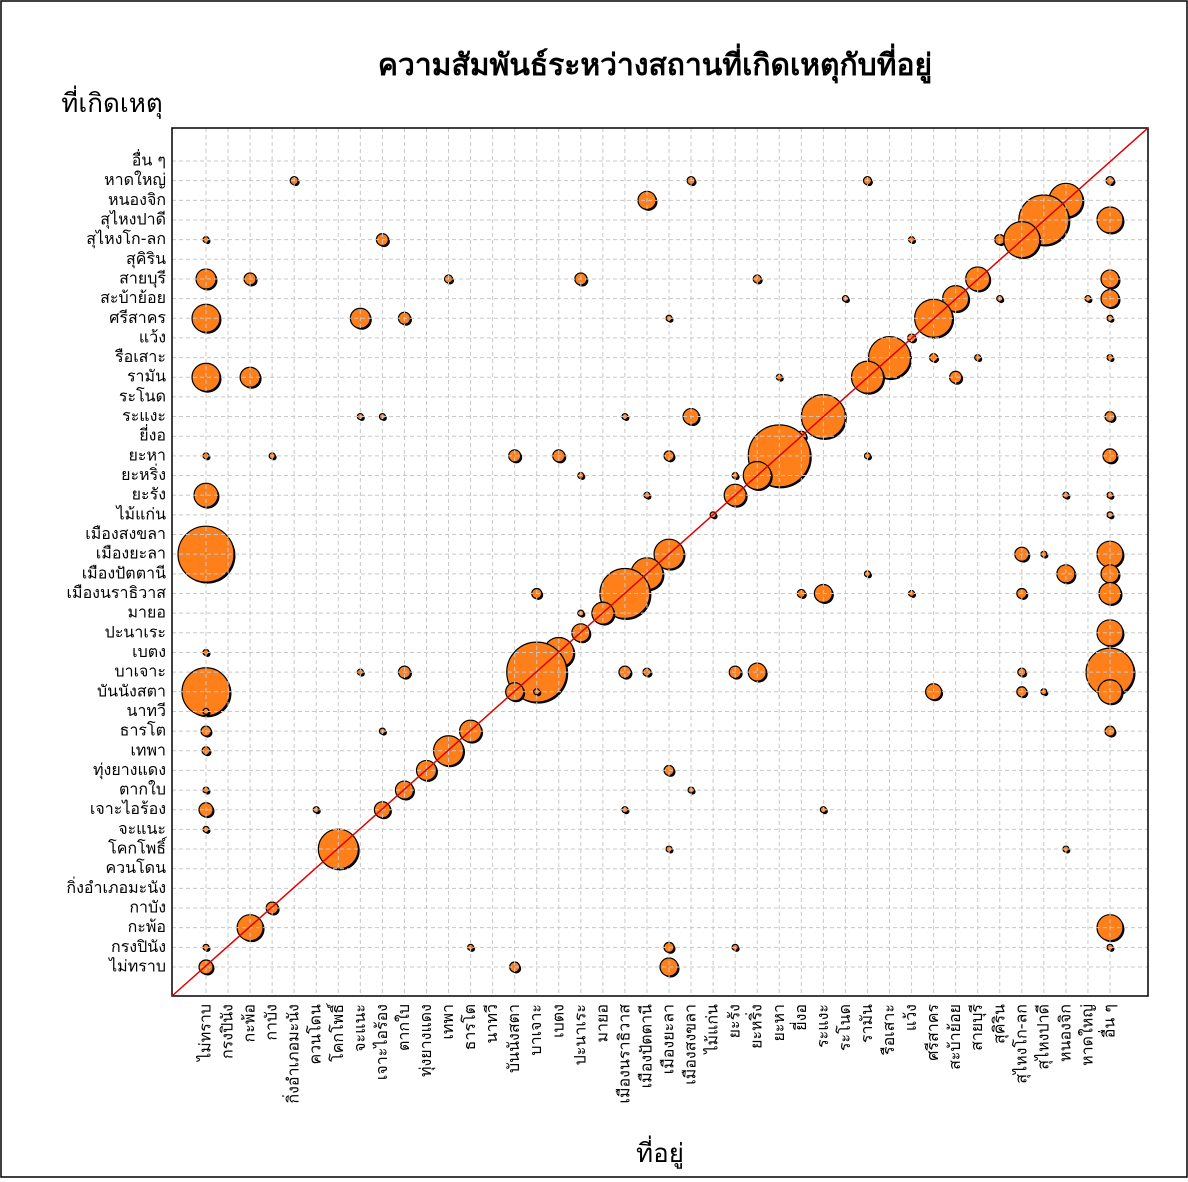  Describe the element at coordinates (535, 1030) in the screenshot. I see `x-tick-label: บาเจาะ` at that location.